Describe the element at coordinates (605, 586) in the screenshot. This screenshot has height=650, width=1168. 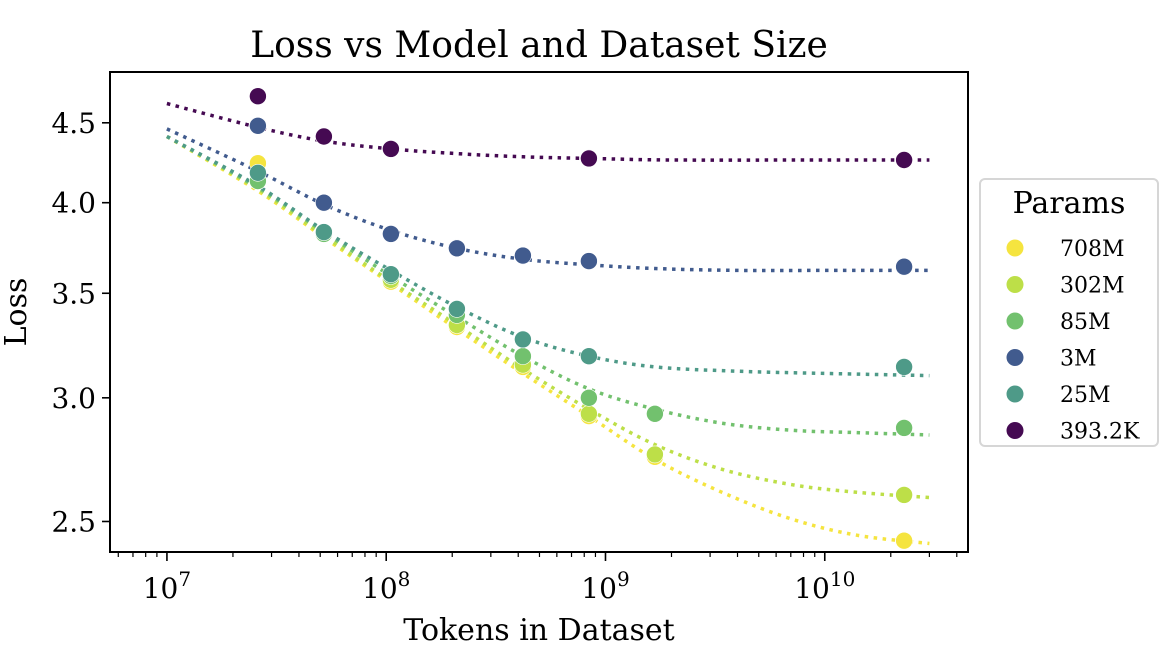
I see `x-tick-label: 10⁹` at that location.